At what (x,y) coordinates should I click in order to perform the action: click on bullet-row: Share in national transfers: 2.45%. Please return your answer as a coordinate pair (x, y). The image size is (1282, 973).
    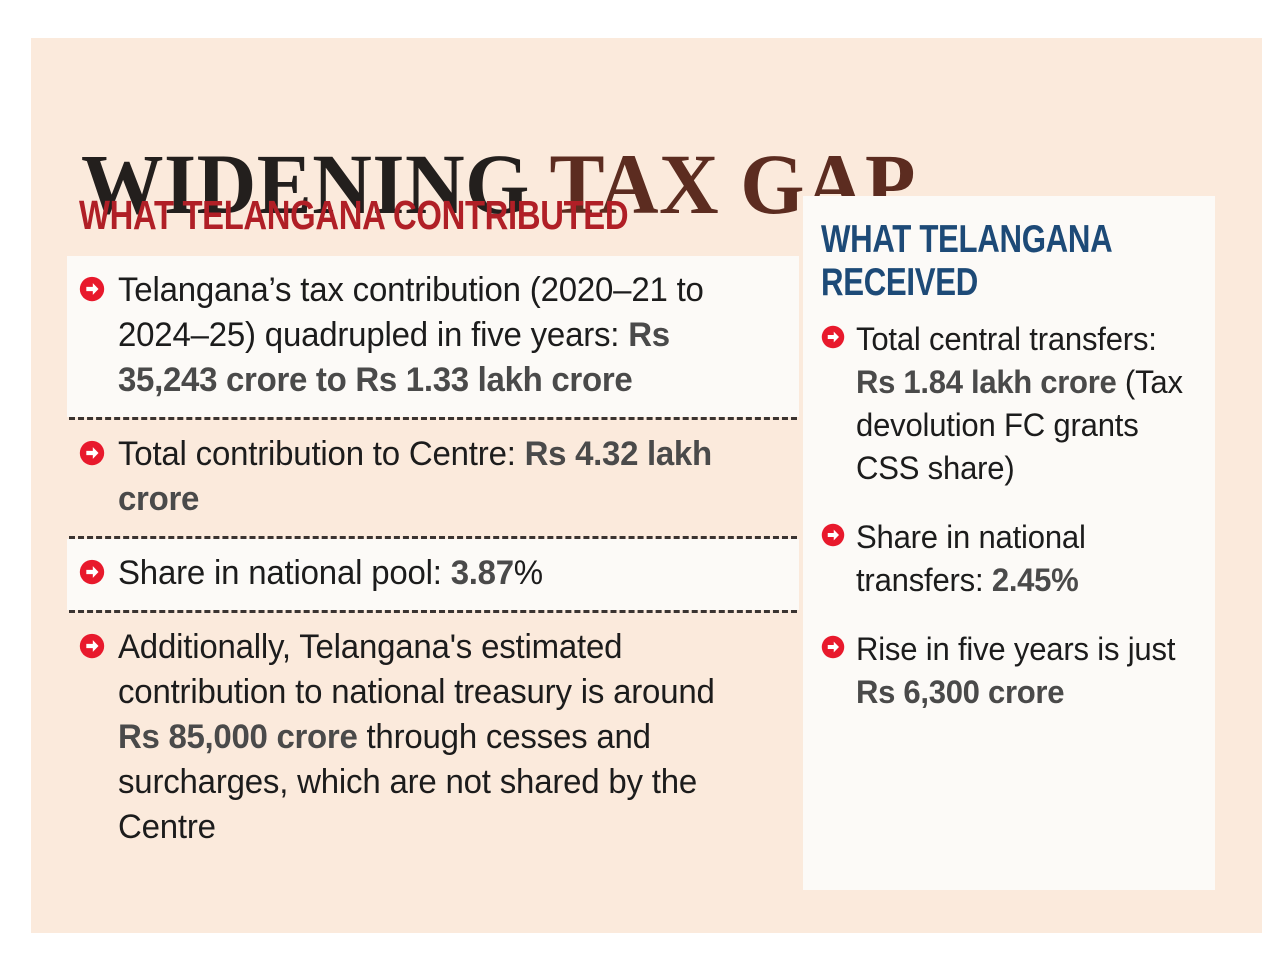
    Looking at the image, I should click on (1009, 559).